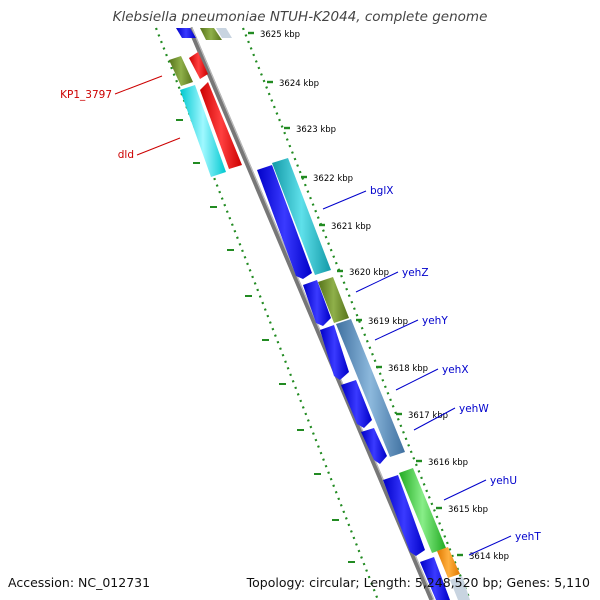 This screenshot has width=600, height=600. I want to click on kbp-label: 3615 kbp, so click(468, 510).